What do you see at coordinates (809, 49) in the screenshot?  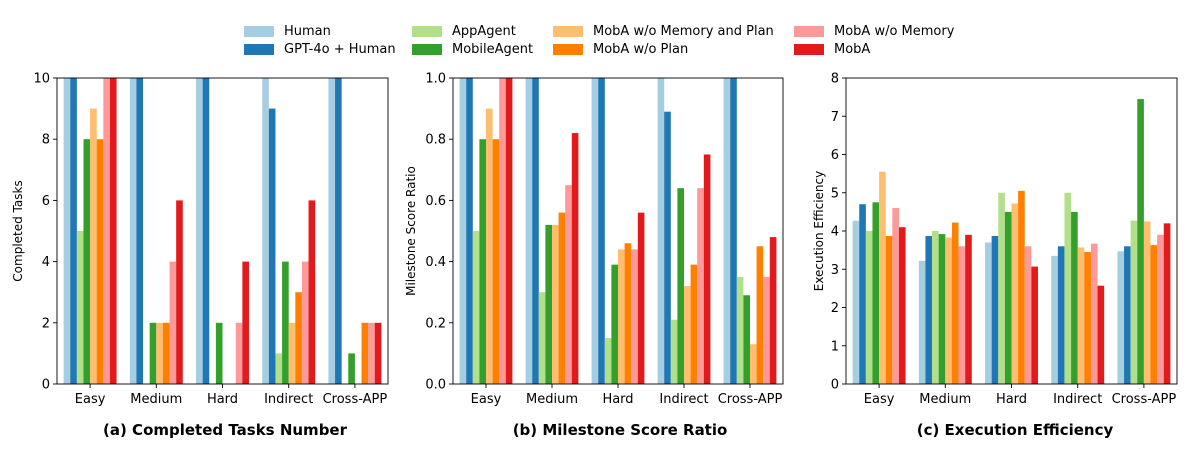 I see `legend-swatch-moba` at bounding box center [809, 49].